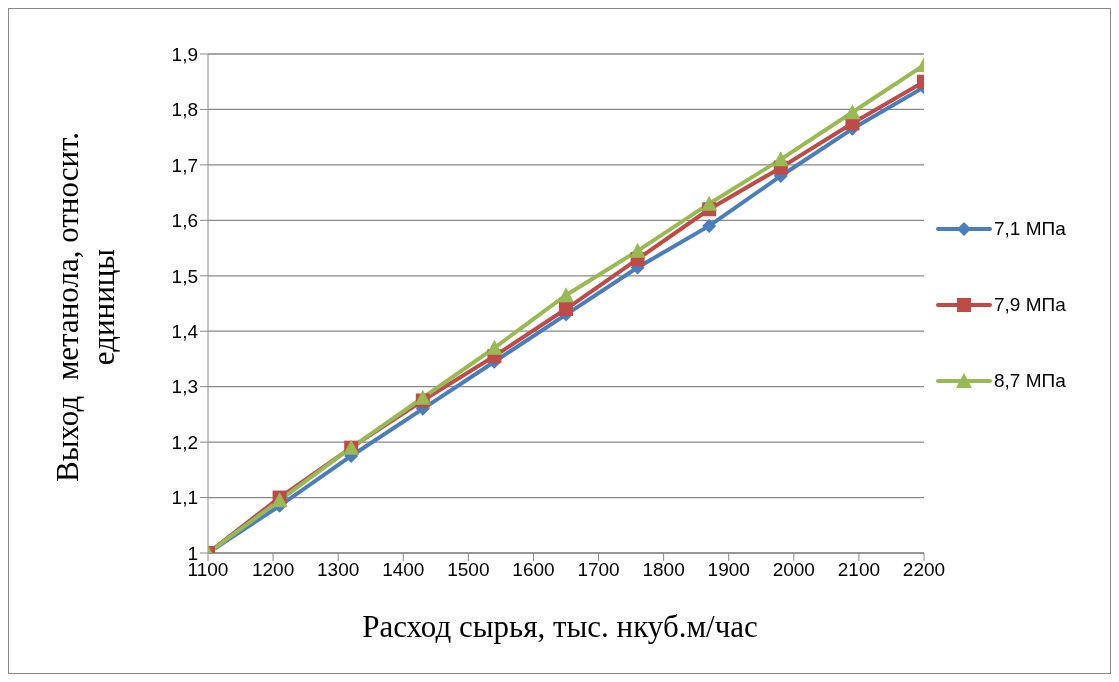  Describe the element at coordinates (185, 331) in the screenshot. I see `y-tick-label: 1,4` at that location.